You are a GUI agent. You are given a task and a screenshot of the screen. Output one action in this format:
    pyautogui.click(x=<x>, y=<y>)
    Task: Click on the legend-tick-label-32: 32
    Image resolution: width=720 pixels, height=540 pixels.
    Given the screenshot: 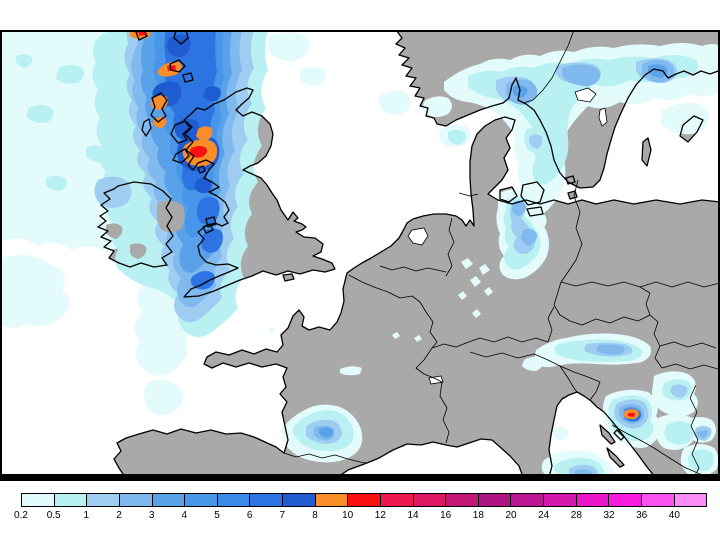 What is the action you would take?
    pyautogui.click(x=609, y=515)
    